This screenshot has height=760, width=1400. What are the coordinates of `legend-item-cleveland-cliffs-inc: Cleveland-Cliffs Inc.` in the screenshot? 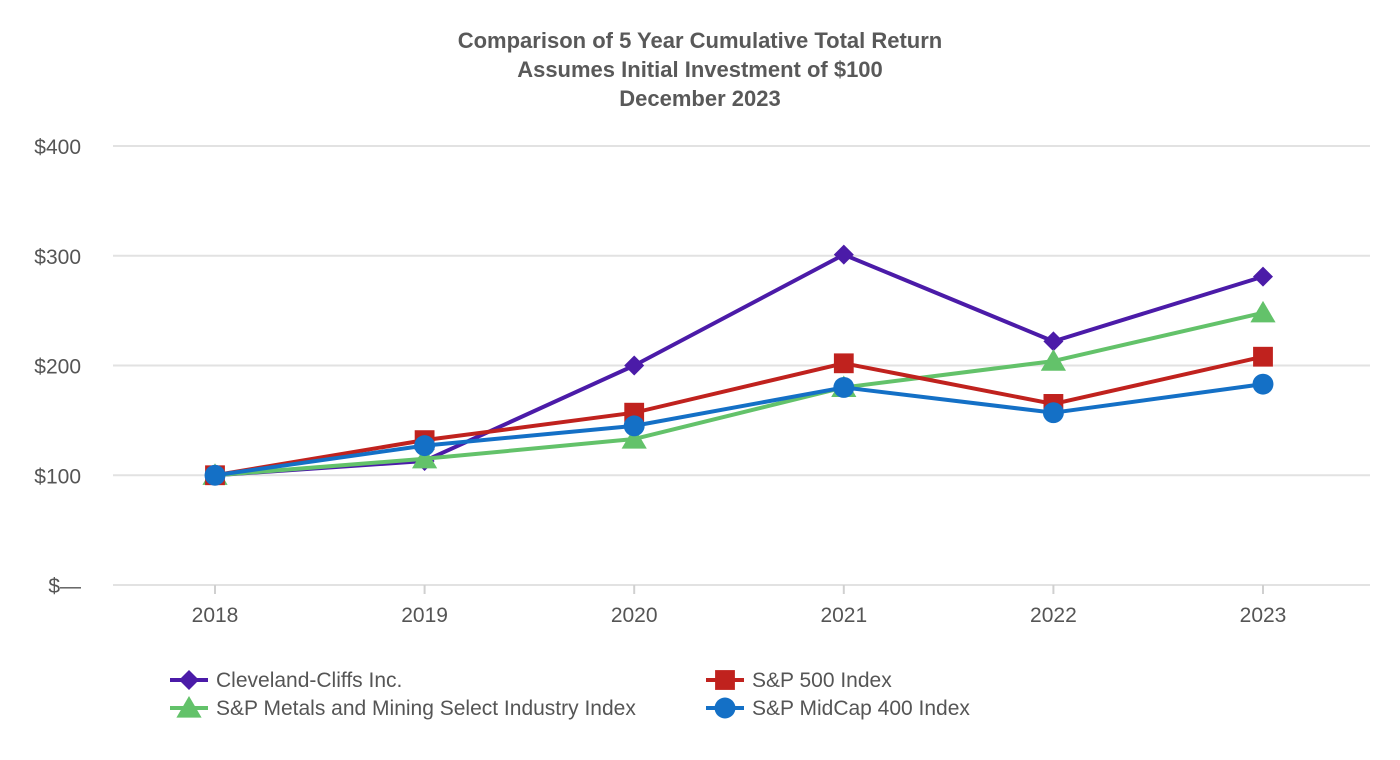 It's located at (286, 680).